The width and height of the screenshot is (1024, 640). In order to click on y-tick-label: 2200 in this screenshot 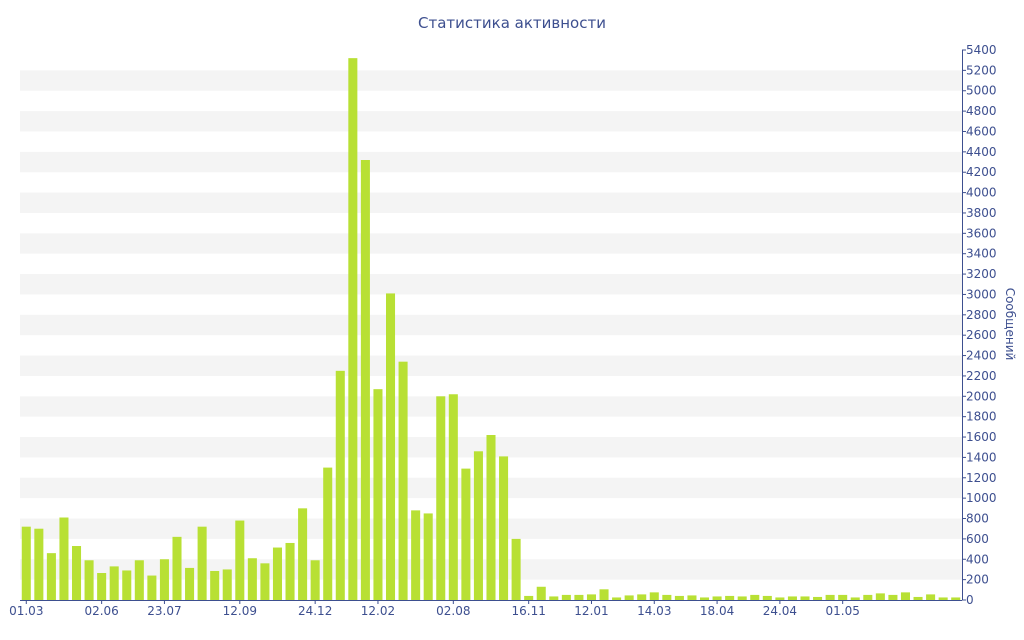, I will do `click(981, 376)`.